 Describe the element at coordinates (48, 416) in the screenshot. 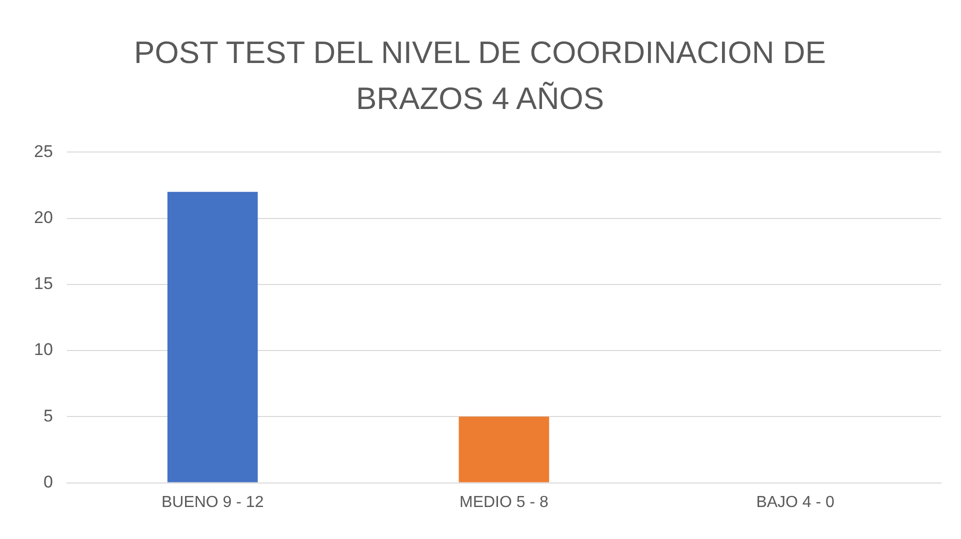

I see `y-tick-label: 5` at that location.